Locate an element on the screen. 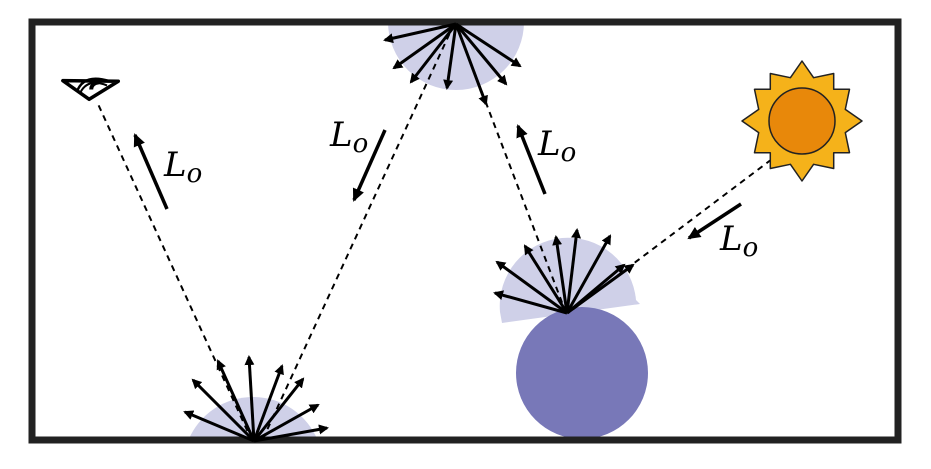  radiance-arrow-to-eye is located at coordinates (151, 171).